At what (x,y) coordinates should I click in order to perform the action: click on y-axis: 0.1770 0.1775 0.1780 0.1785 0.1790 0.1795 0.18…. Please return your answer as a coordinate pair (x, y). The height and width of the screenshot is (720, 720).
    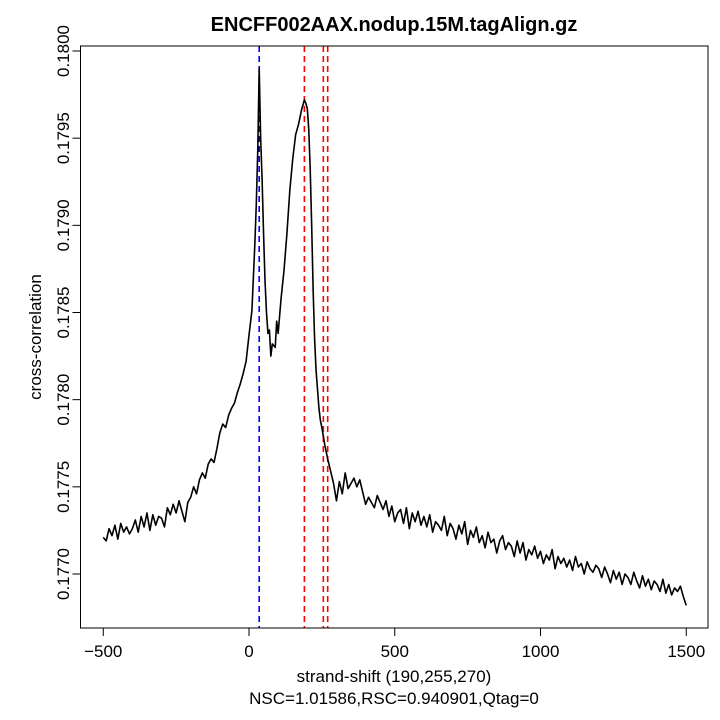
    Looking at the image, I should click on (67, 312).